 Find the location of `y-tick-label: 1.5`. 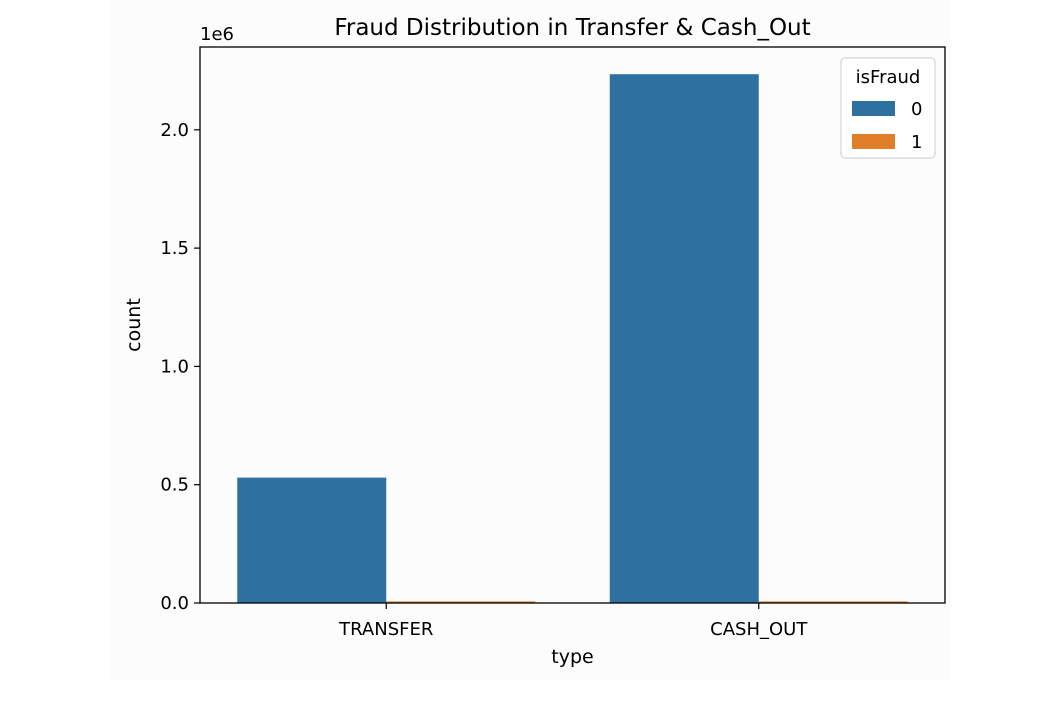

y-tick-label: 1.5 is located at coordinates (174, 248).